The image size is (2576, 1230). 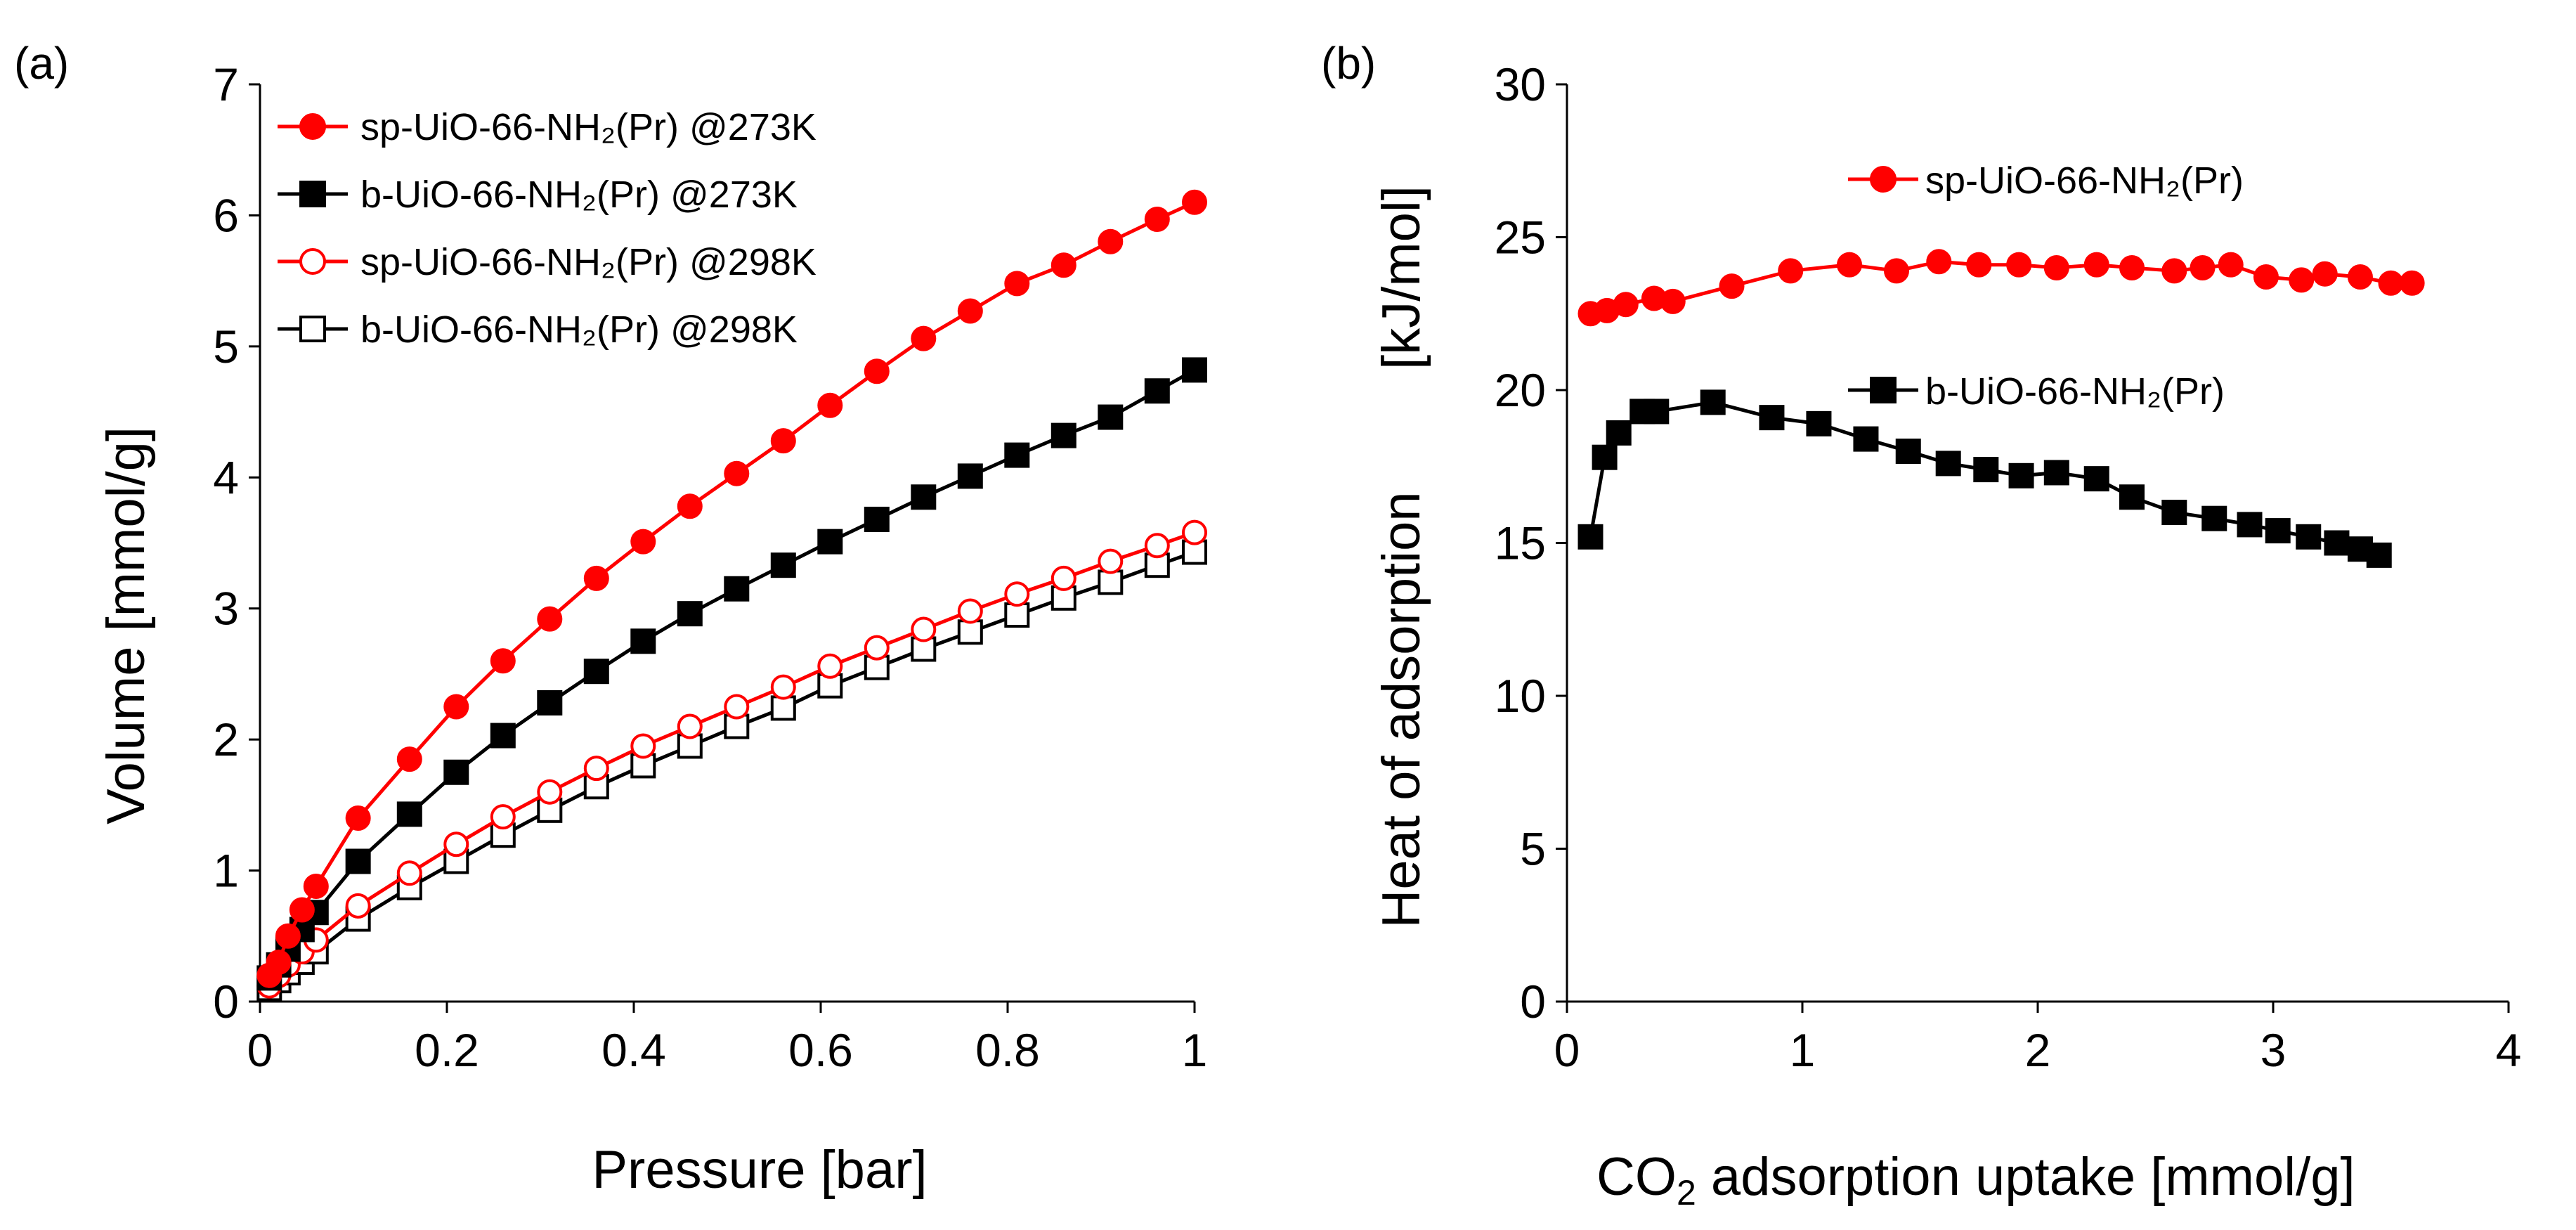 What do you see at coordinates (226, 871) in the screenshot?
I see `panel-a-y-tick-label: 1` at bounding box center [226, 871].